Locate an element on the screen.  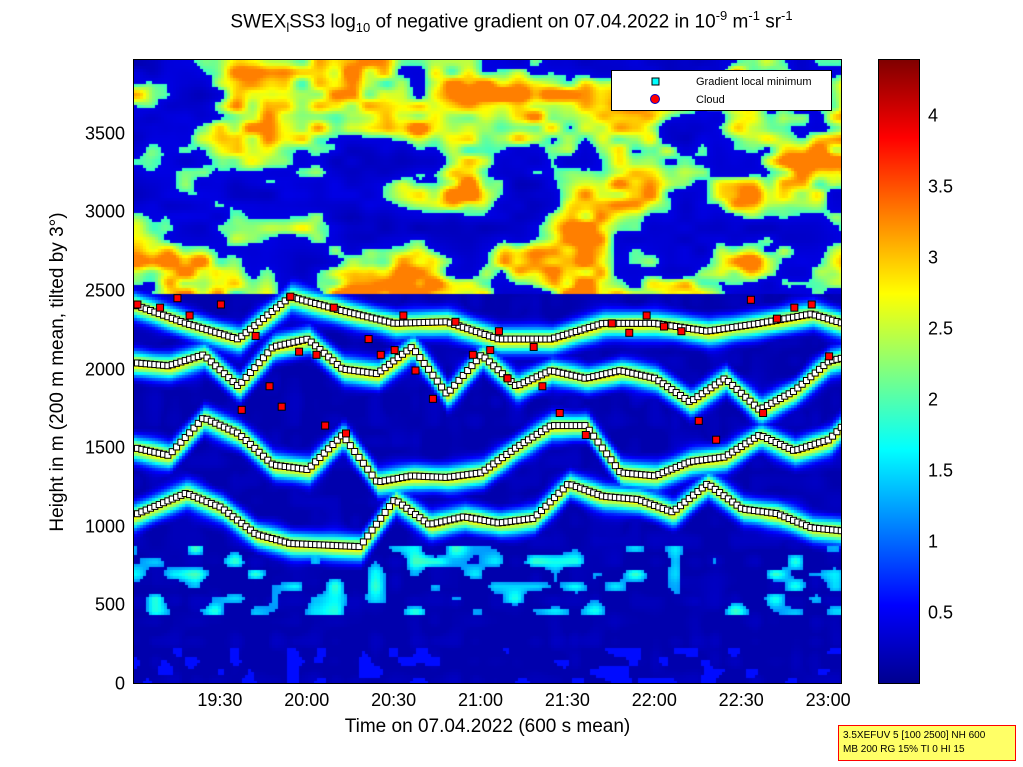
colorbar-tick-label: 1.5 is located at coordinates (941, 470).